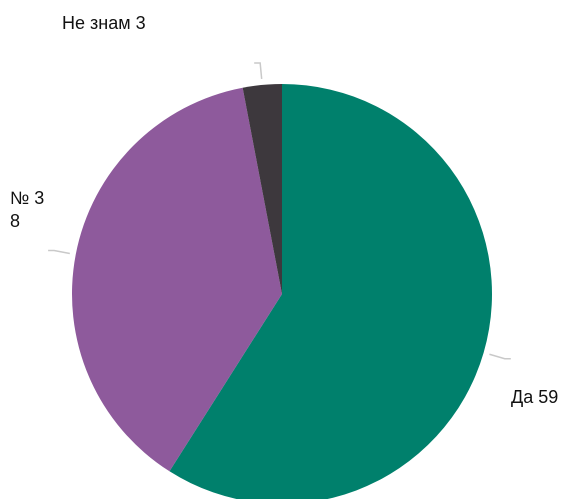 The width and height of the screenshot is (576, 504). I want to click on slice-label-da: Да 59, so click(535, 397).